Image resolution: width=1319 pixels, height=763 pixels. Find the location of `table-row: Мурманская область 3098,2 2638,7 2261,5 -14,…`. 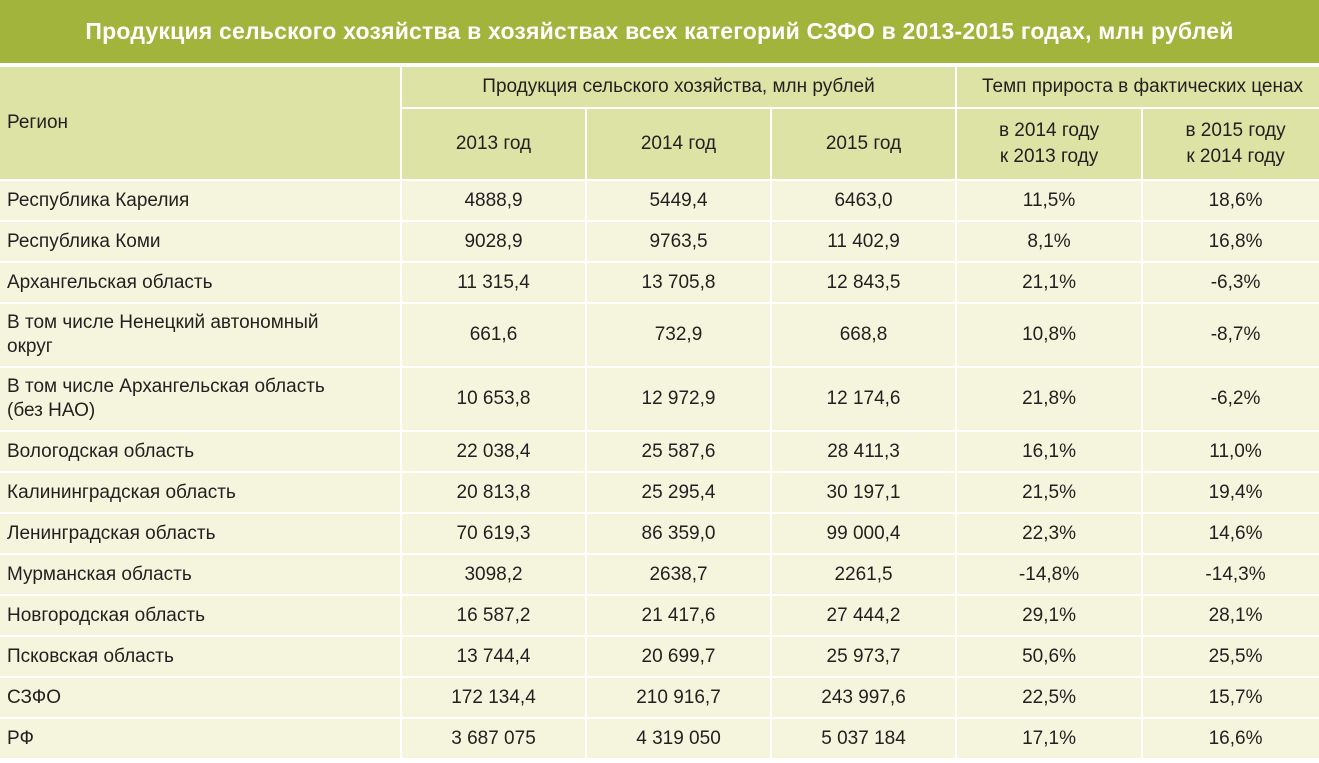

table-row: Мурманская область 3098,2 2638,7 2261,5 -14,… is located at coordinates (659, 575).